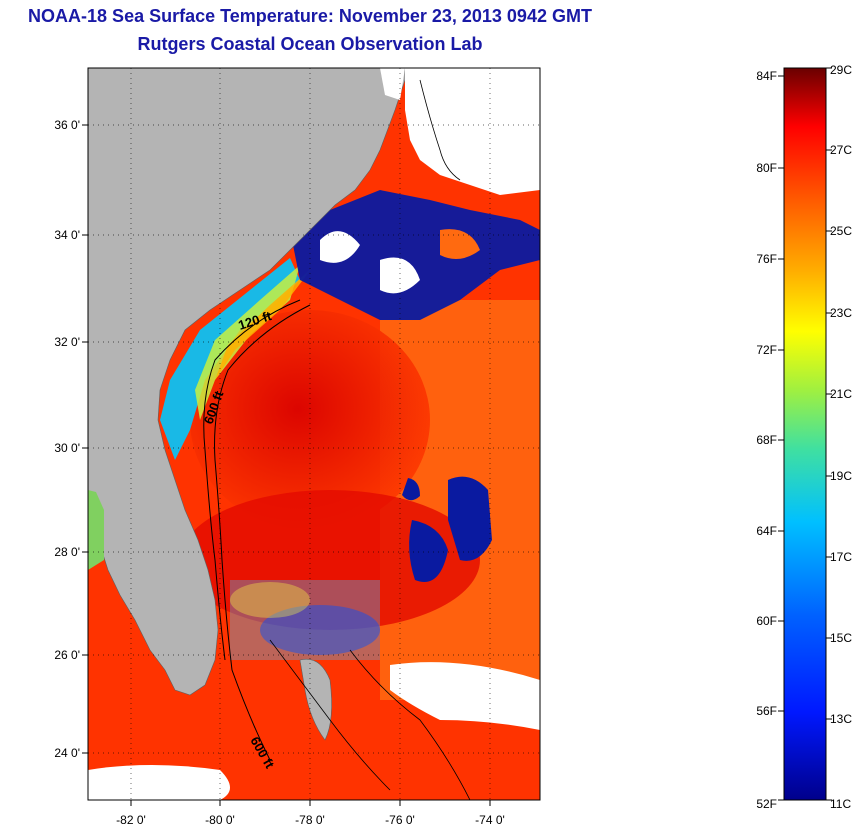 This screenshot has width=864, height=832. Describe the element at coordinates (131, 820) in the screenshot. I see `lon-tick-label: -82 0'` at that location.